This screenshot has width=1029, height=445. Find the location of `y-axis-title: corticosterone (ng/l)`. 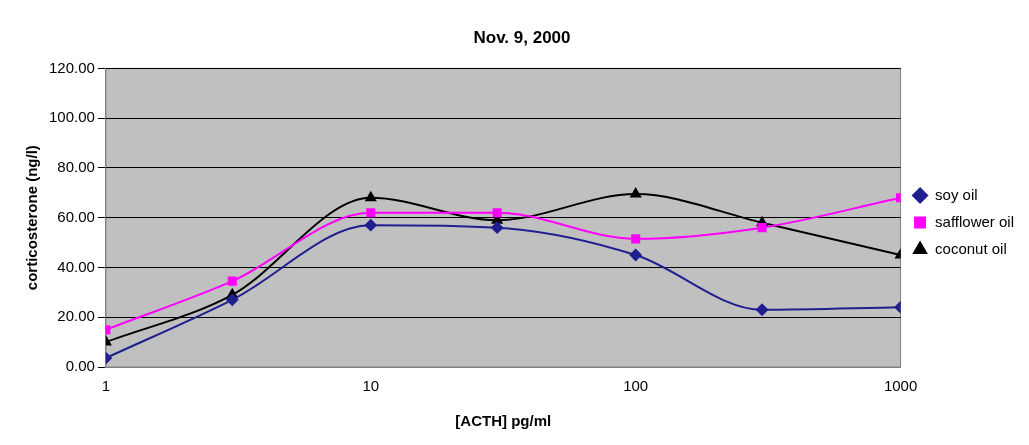

y-axis-title: corticosterone (ng/l) is located at coordinates (32, 218).